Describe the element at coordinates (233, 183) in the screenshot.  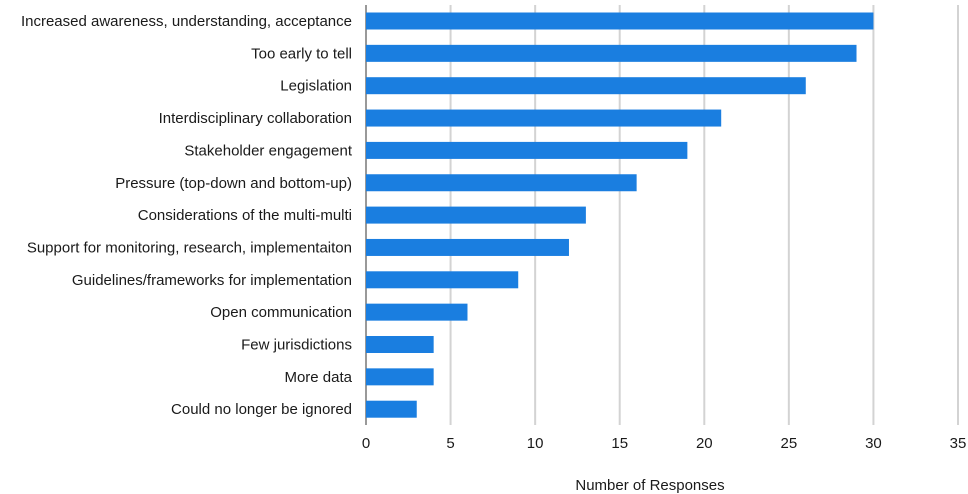
I see `category-label: Pressure (top-down and bottom-up)` at that location.